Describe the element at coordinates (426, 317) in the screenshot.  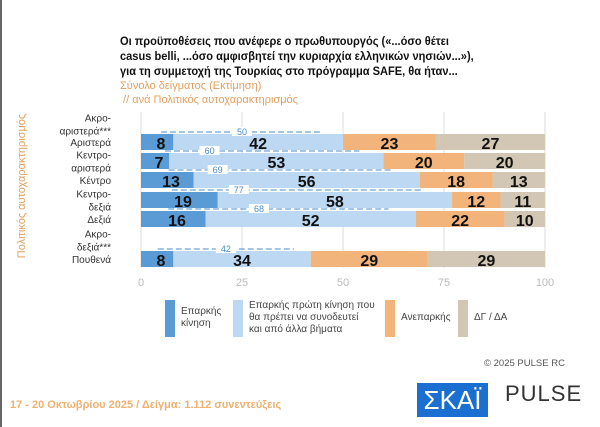
I see `legend-label: Ανεπαρκής` at that location.